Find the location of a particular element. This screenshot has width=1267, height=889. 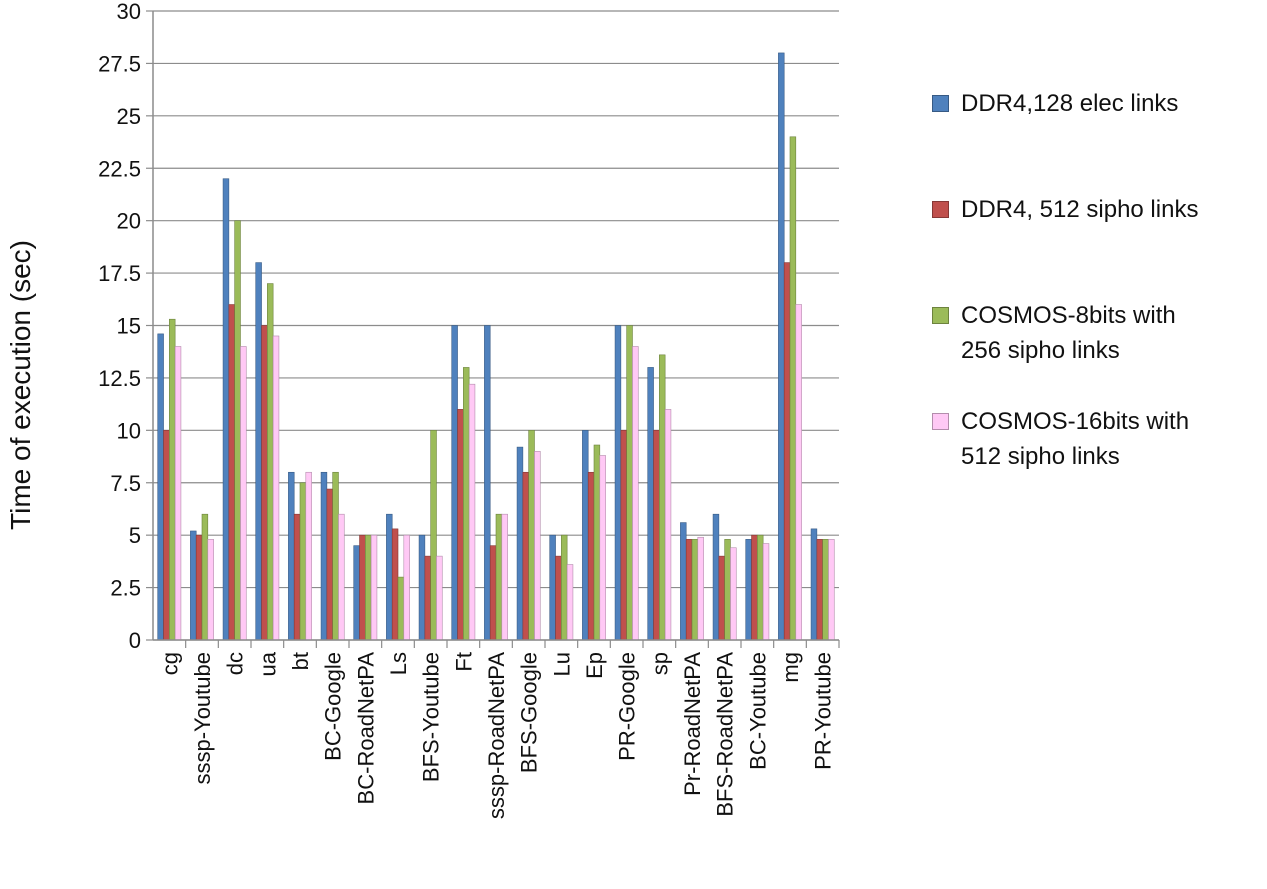

legend-label: COSMOS-8bits with 256 sipho links is located at coordinates (1068, 333).